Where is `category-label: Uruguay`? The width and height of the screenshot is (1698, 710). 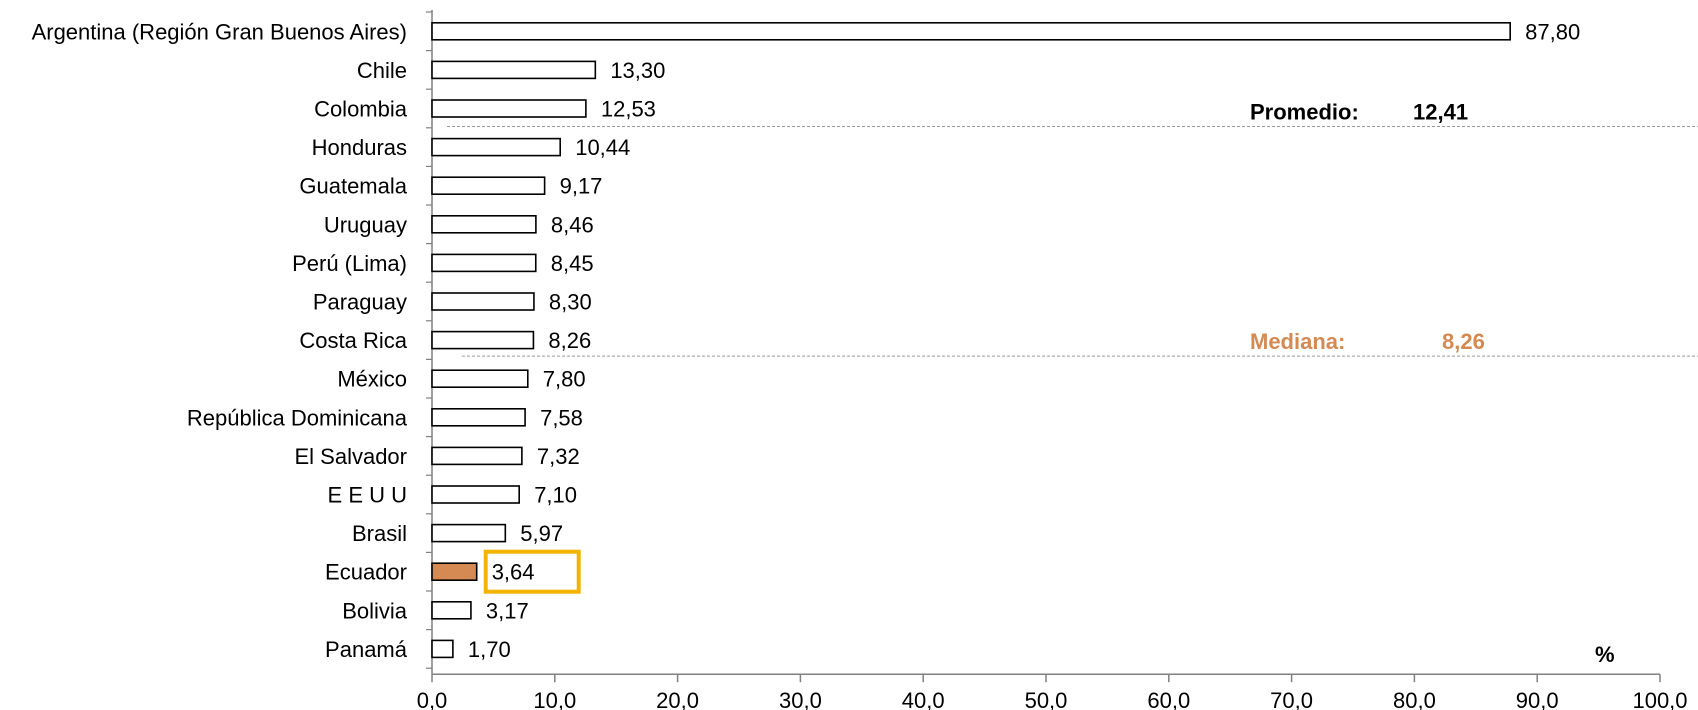 category-label: Uruguay is located at coordinates (365, 224).